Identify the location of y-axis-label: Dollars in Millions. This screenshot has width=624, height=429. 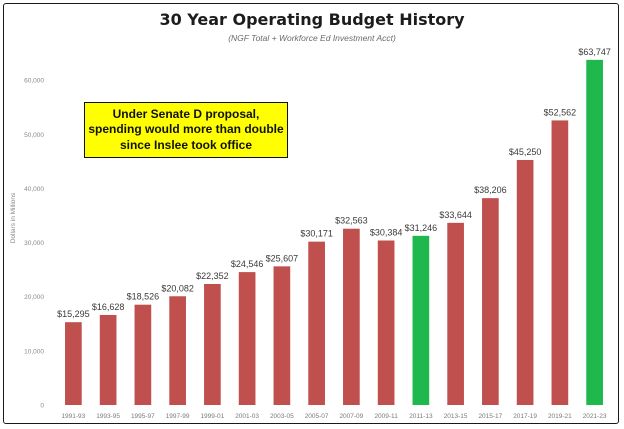
(13, 217).